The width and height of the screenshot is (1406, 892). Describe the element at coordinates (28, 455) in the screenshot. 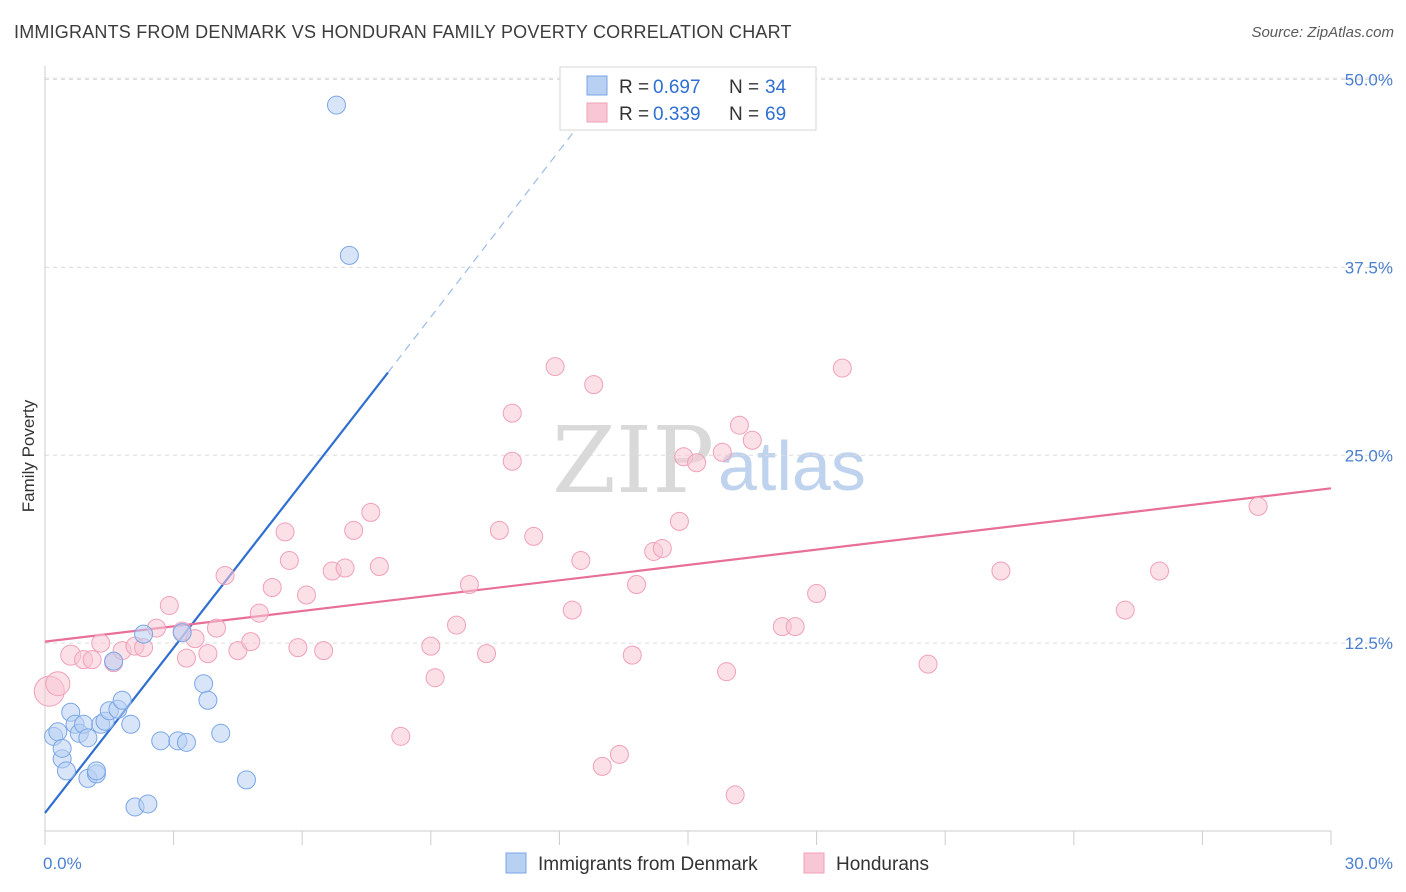

I see `y-axis-label: Family Poverty` at that location.